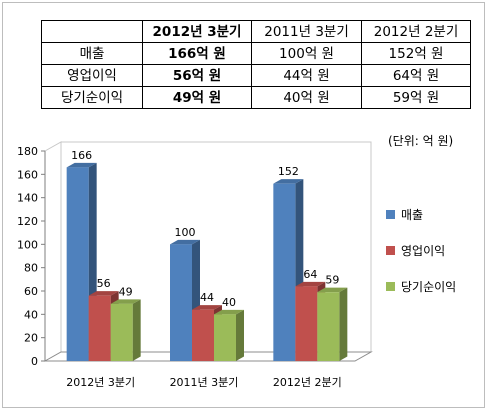  What do you see at coordinates (416, 31) in the screenshot?
I see `table-header-2012-q2: 2012년 2분기` at bounding box center [416, 31].